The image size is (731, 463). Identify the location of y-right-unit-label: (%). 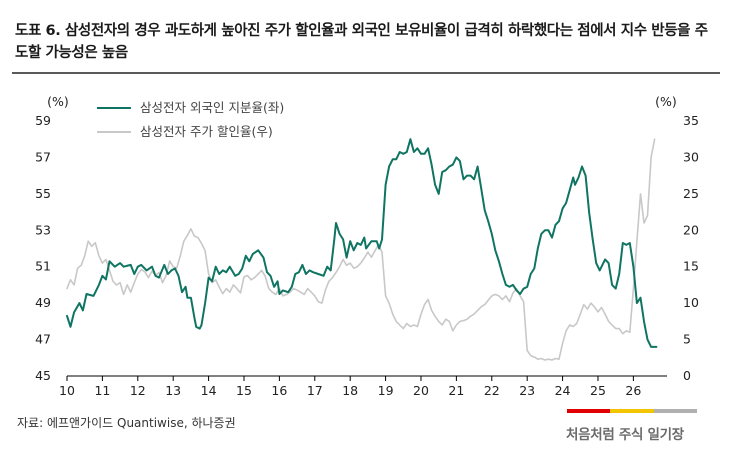
(666, 101).